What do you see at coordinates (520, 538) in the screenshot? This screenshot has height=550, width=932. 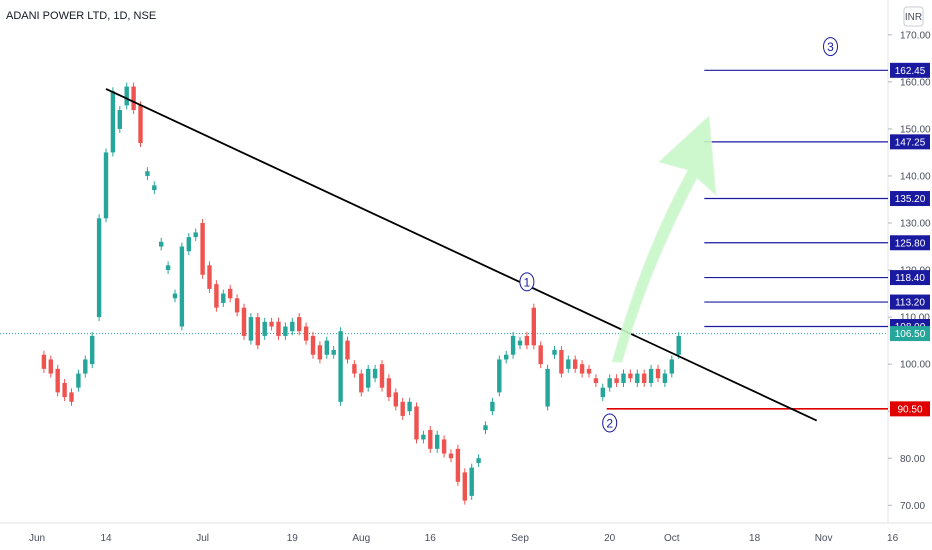 I see `x-tick-label: Sep` at bounding box center [520, 538].